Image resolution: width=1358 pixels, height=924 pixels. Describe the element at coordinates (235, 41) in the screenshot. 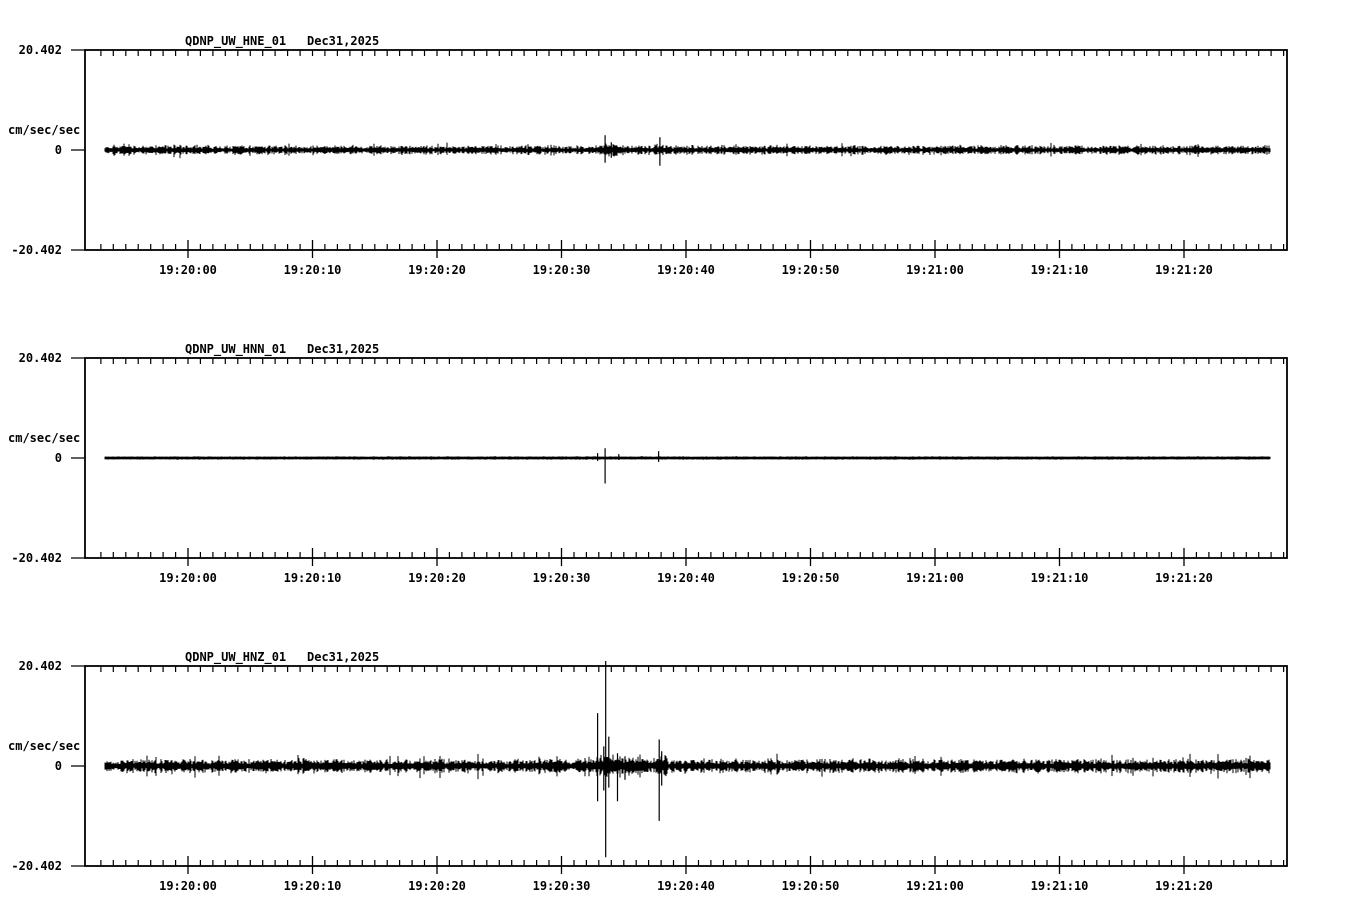

I see `panel-station-label: QDNP_UW_HNE_01` at that location.